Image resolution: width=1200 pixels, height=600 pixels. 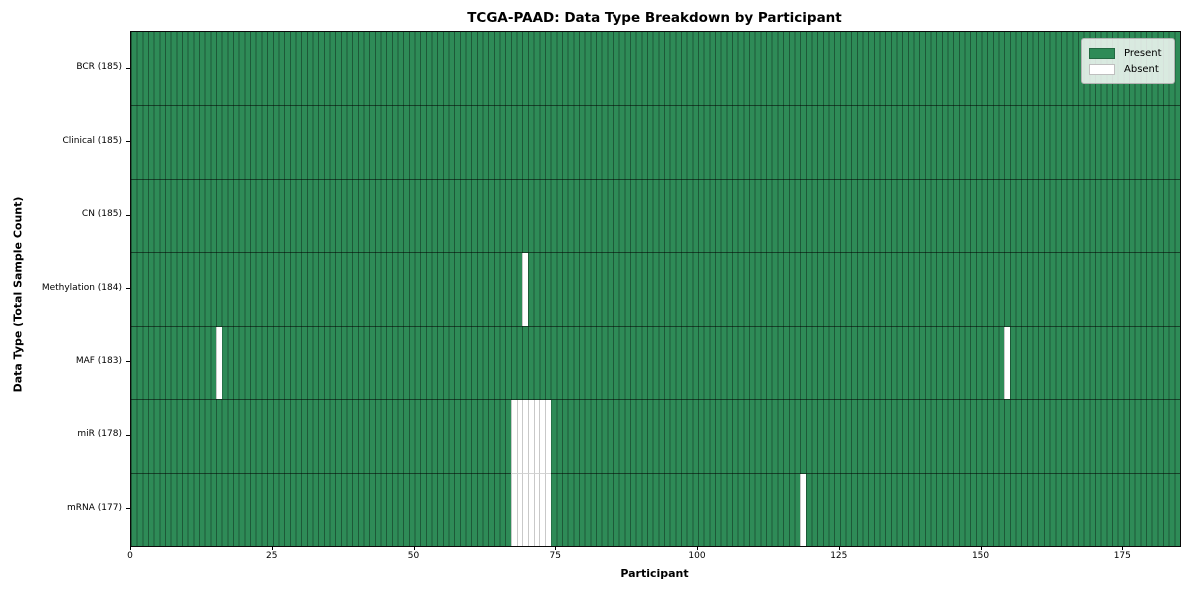 What do you see at coordinates (94, 507) in the screenshot?
I see `y-tick-label: mRNA (177)` at bounding box center [94, 507].